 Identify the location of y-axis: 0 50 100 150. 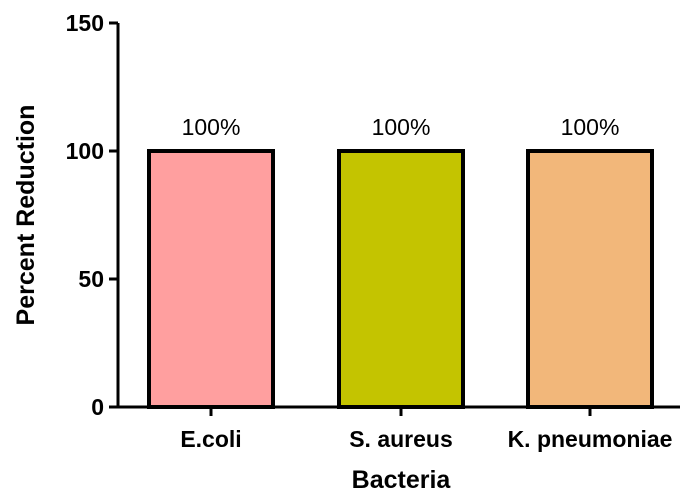
(93, 215).